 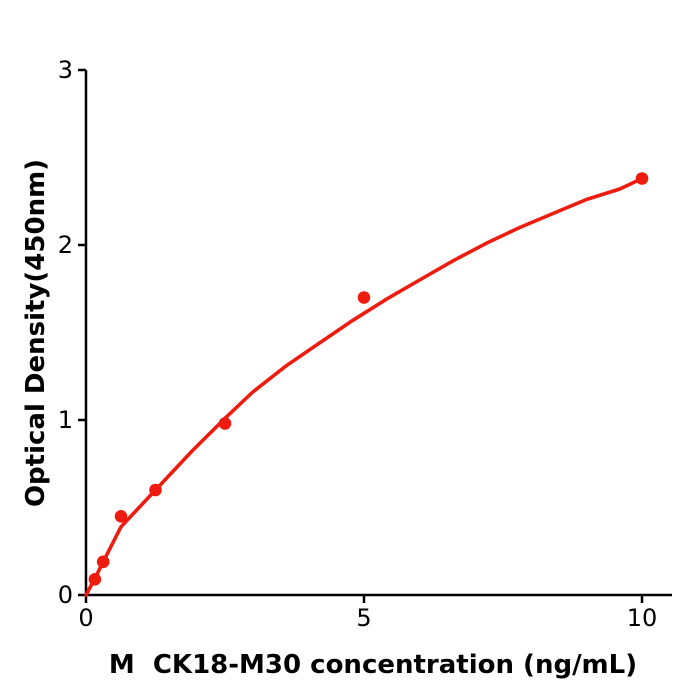 I want to click on y-tick-label: 0, so click(x=65, y=595).